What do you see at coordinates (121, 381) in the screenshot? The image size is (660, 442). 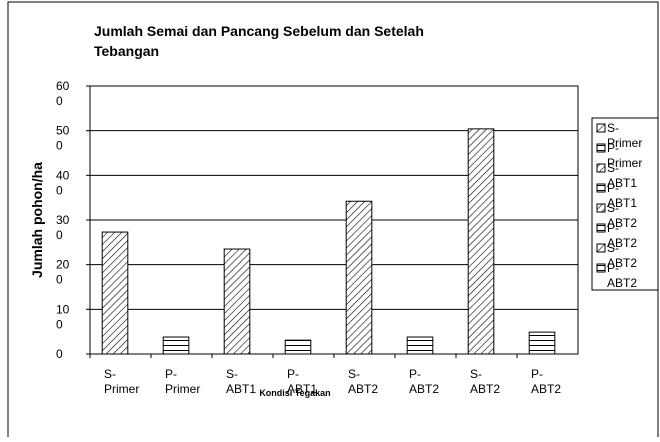 I see `x-tick-label: S-Primer` at bounding box center [121, 381].